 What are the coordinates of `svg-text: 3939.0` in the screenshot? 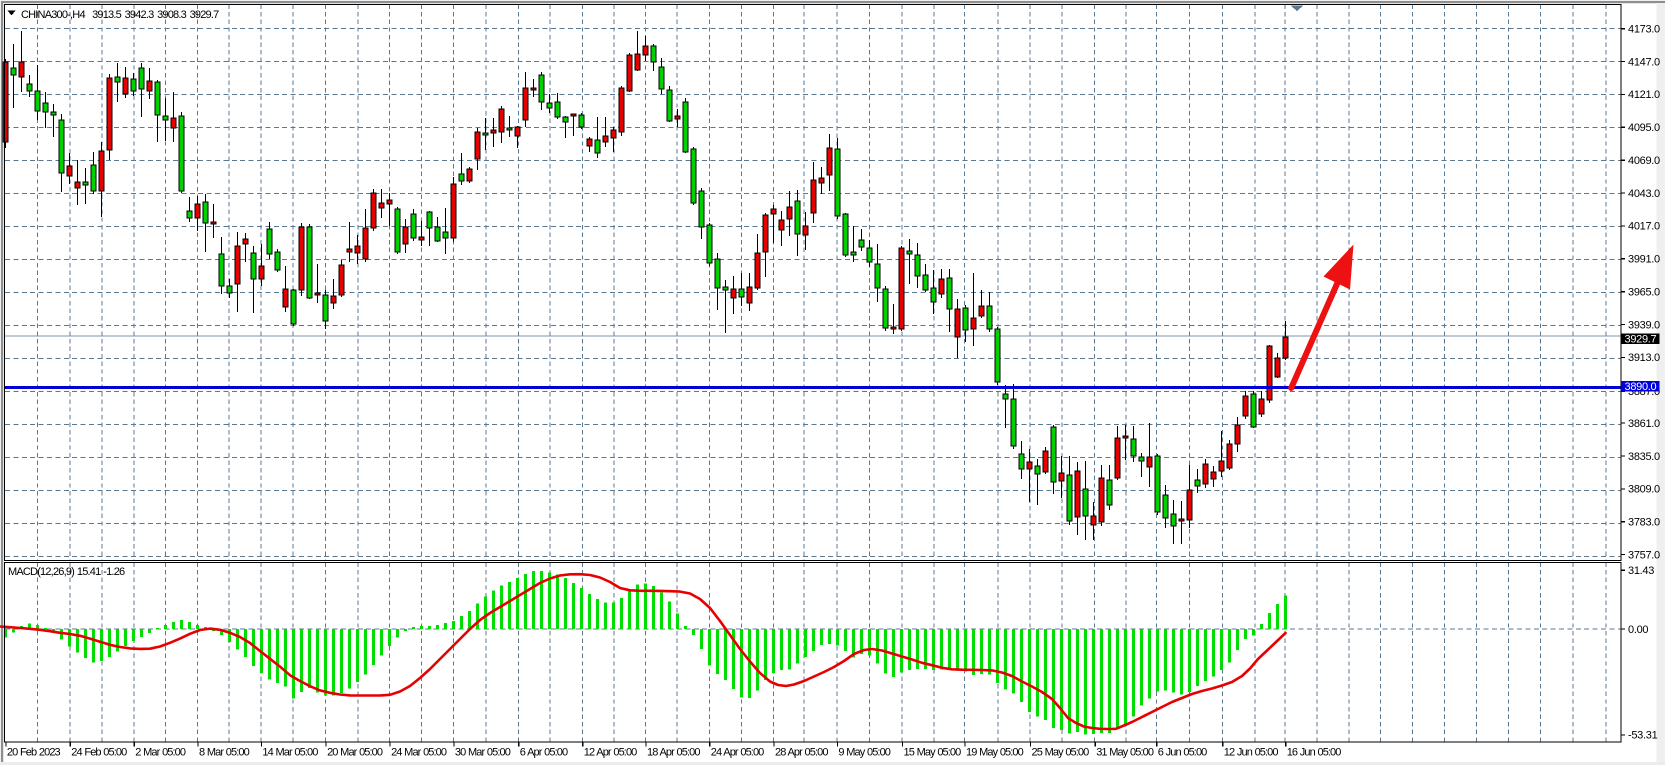 It's located at (1644, 325).